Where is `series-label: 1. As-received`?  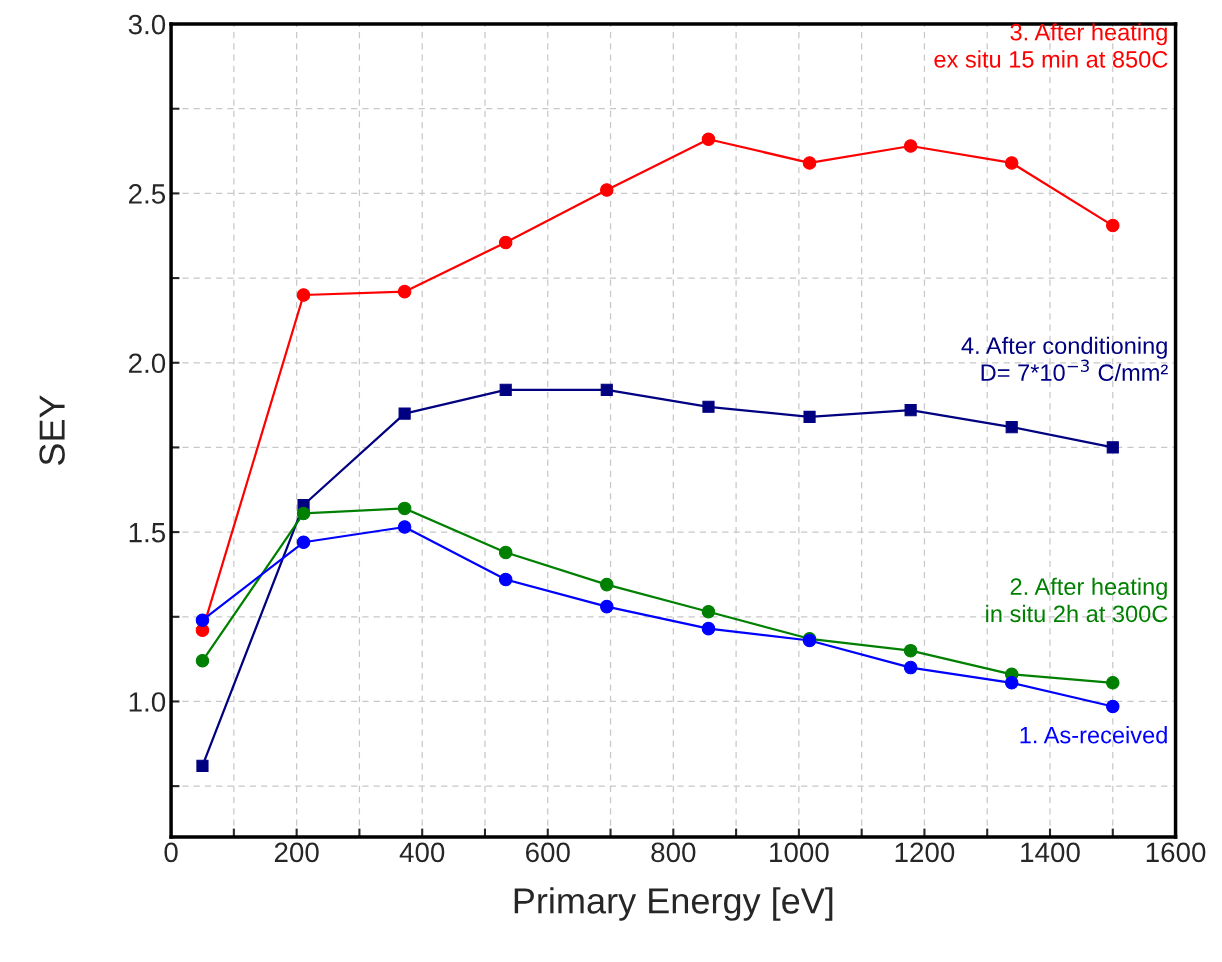
series-label: 1. As-received is located at coordinates (1093, 735).